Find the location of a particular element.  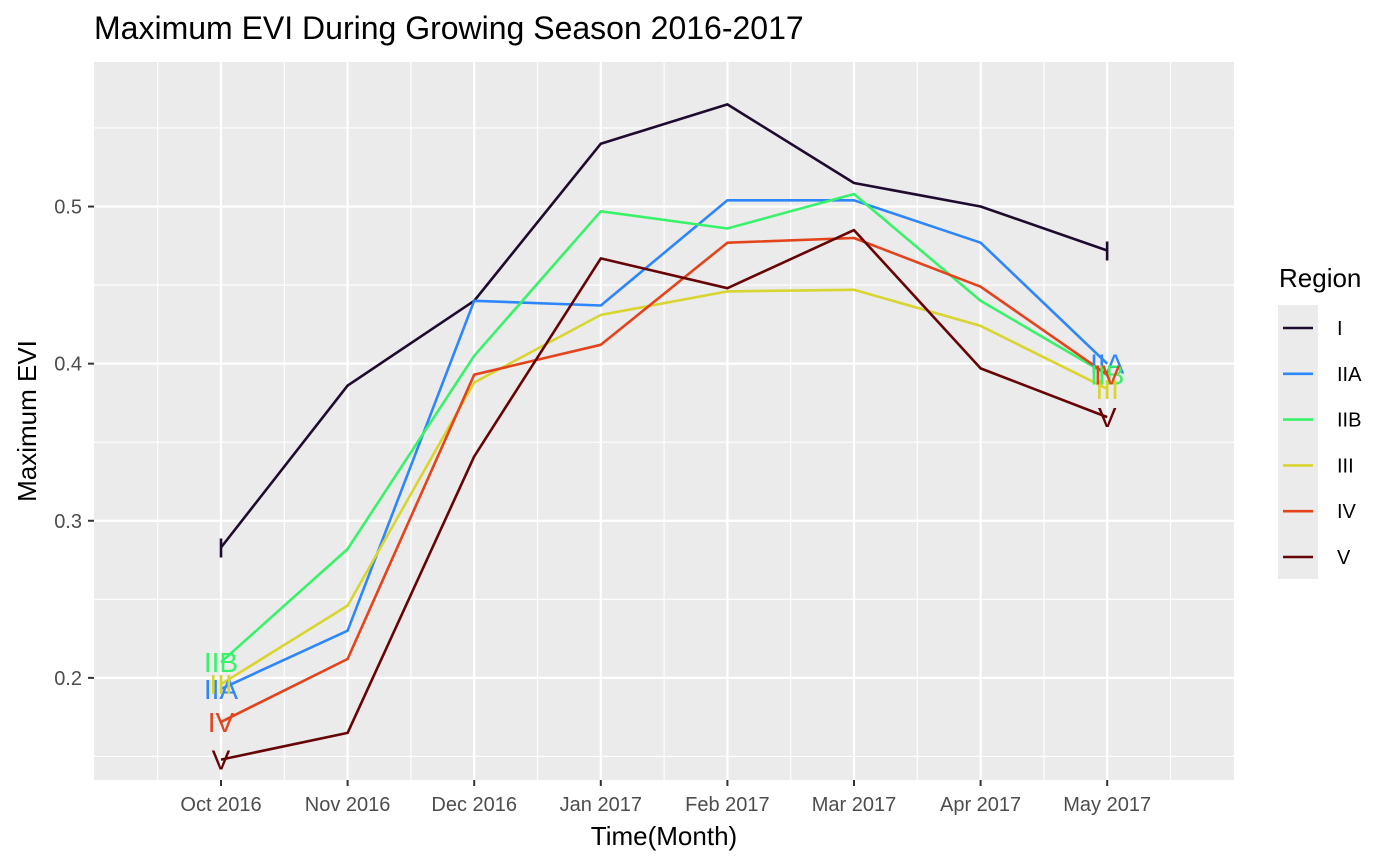

y-tick-label: 0.2 is located at coordinates (68, 679).